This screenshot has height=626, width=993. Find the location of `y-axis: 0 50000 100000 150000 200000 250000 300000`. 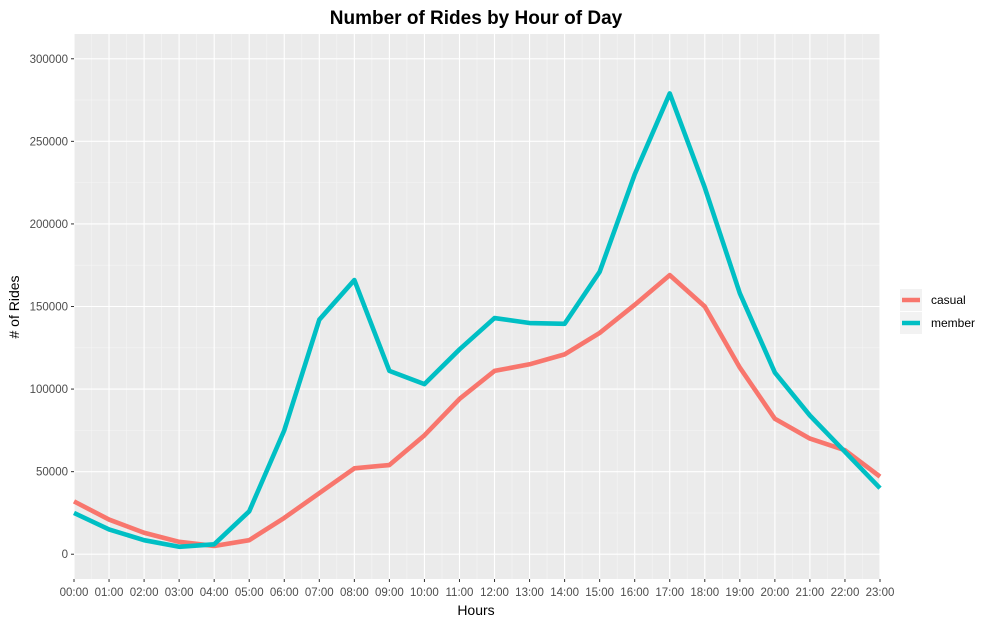

y-axis: 0 50000 100000 150000 200000 250000 300000 is located at coordinates (52, 307).